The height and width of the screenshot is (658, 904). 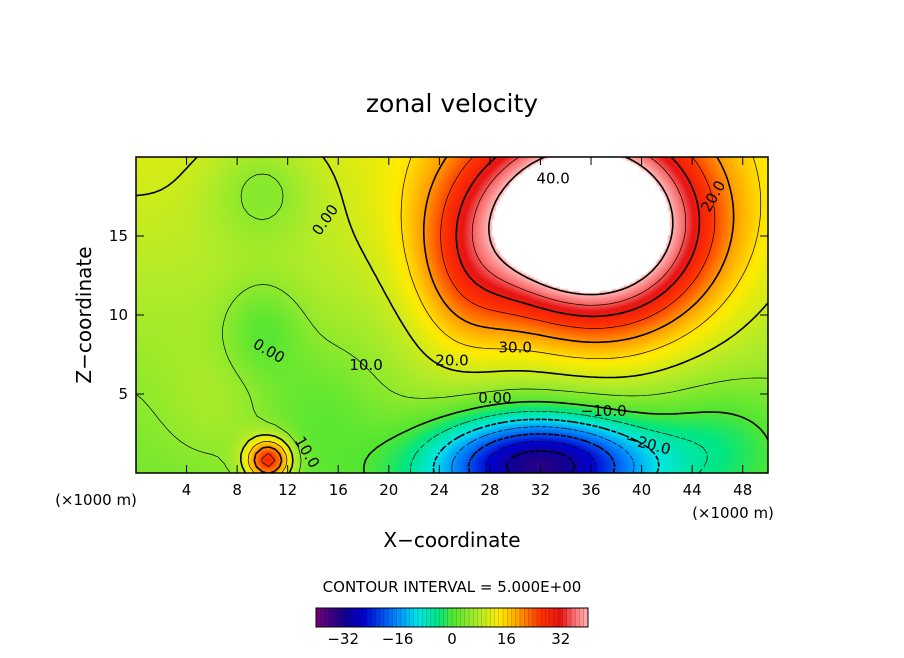 I want to click on x-tick-label: 16, so click(x=338, y=490).